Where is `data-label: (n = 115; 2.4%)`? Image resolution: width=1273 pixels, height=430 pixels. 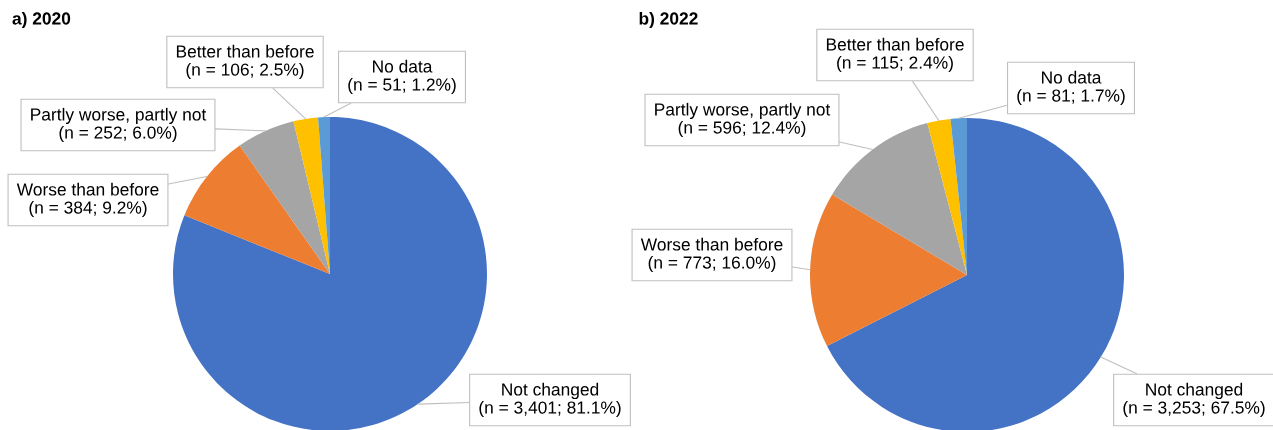 data-label: (n = 115; 2.4%) is located at coordinates (895, 64).